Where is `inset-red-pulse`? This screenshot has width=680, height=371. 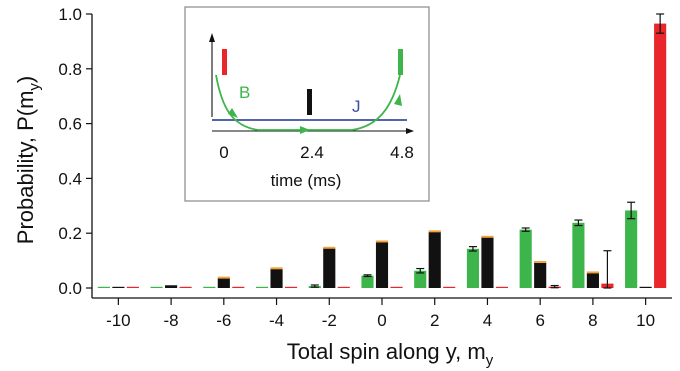 inset-red-pulse is located at coordinates (224, 62).